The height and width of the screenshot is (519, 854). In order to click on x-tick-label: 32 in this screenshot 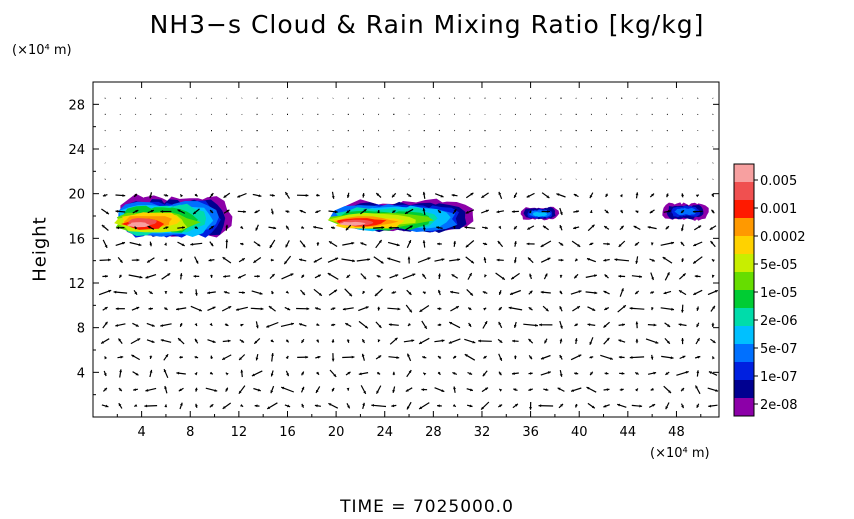, I will do `click(482, 432)`.